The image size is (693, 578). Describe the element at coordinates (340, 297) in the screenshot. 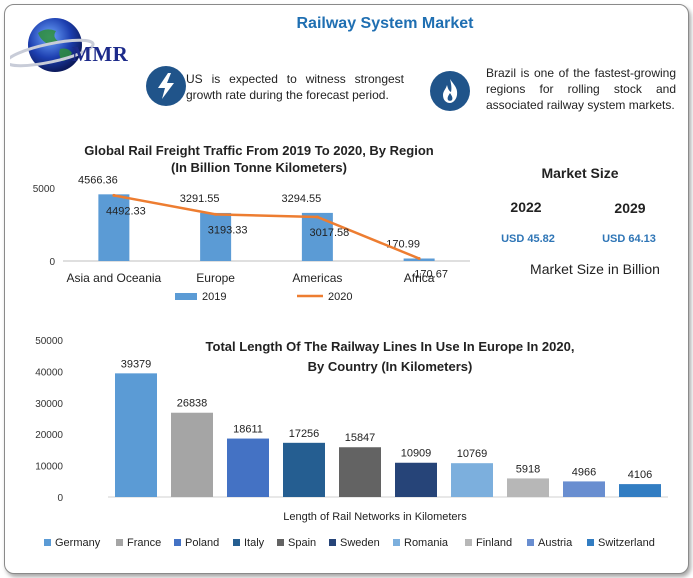

I see `chart1-legend-2020: 2020` at that location.